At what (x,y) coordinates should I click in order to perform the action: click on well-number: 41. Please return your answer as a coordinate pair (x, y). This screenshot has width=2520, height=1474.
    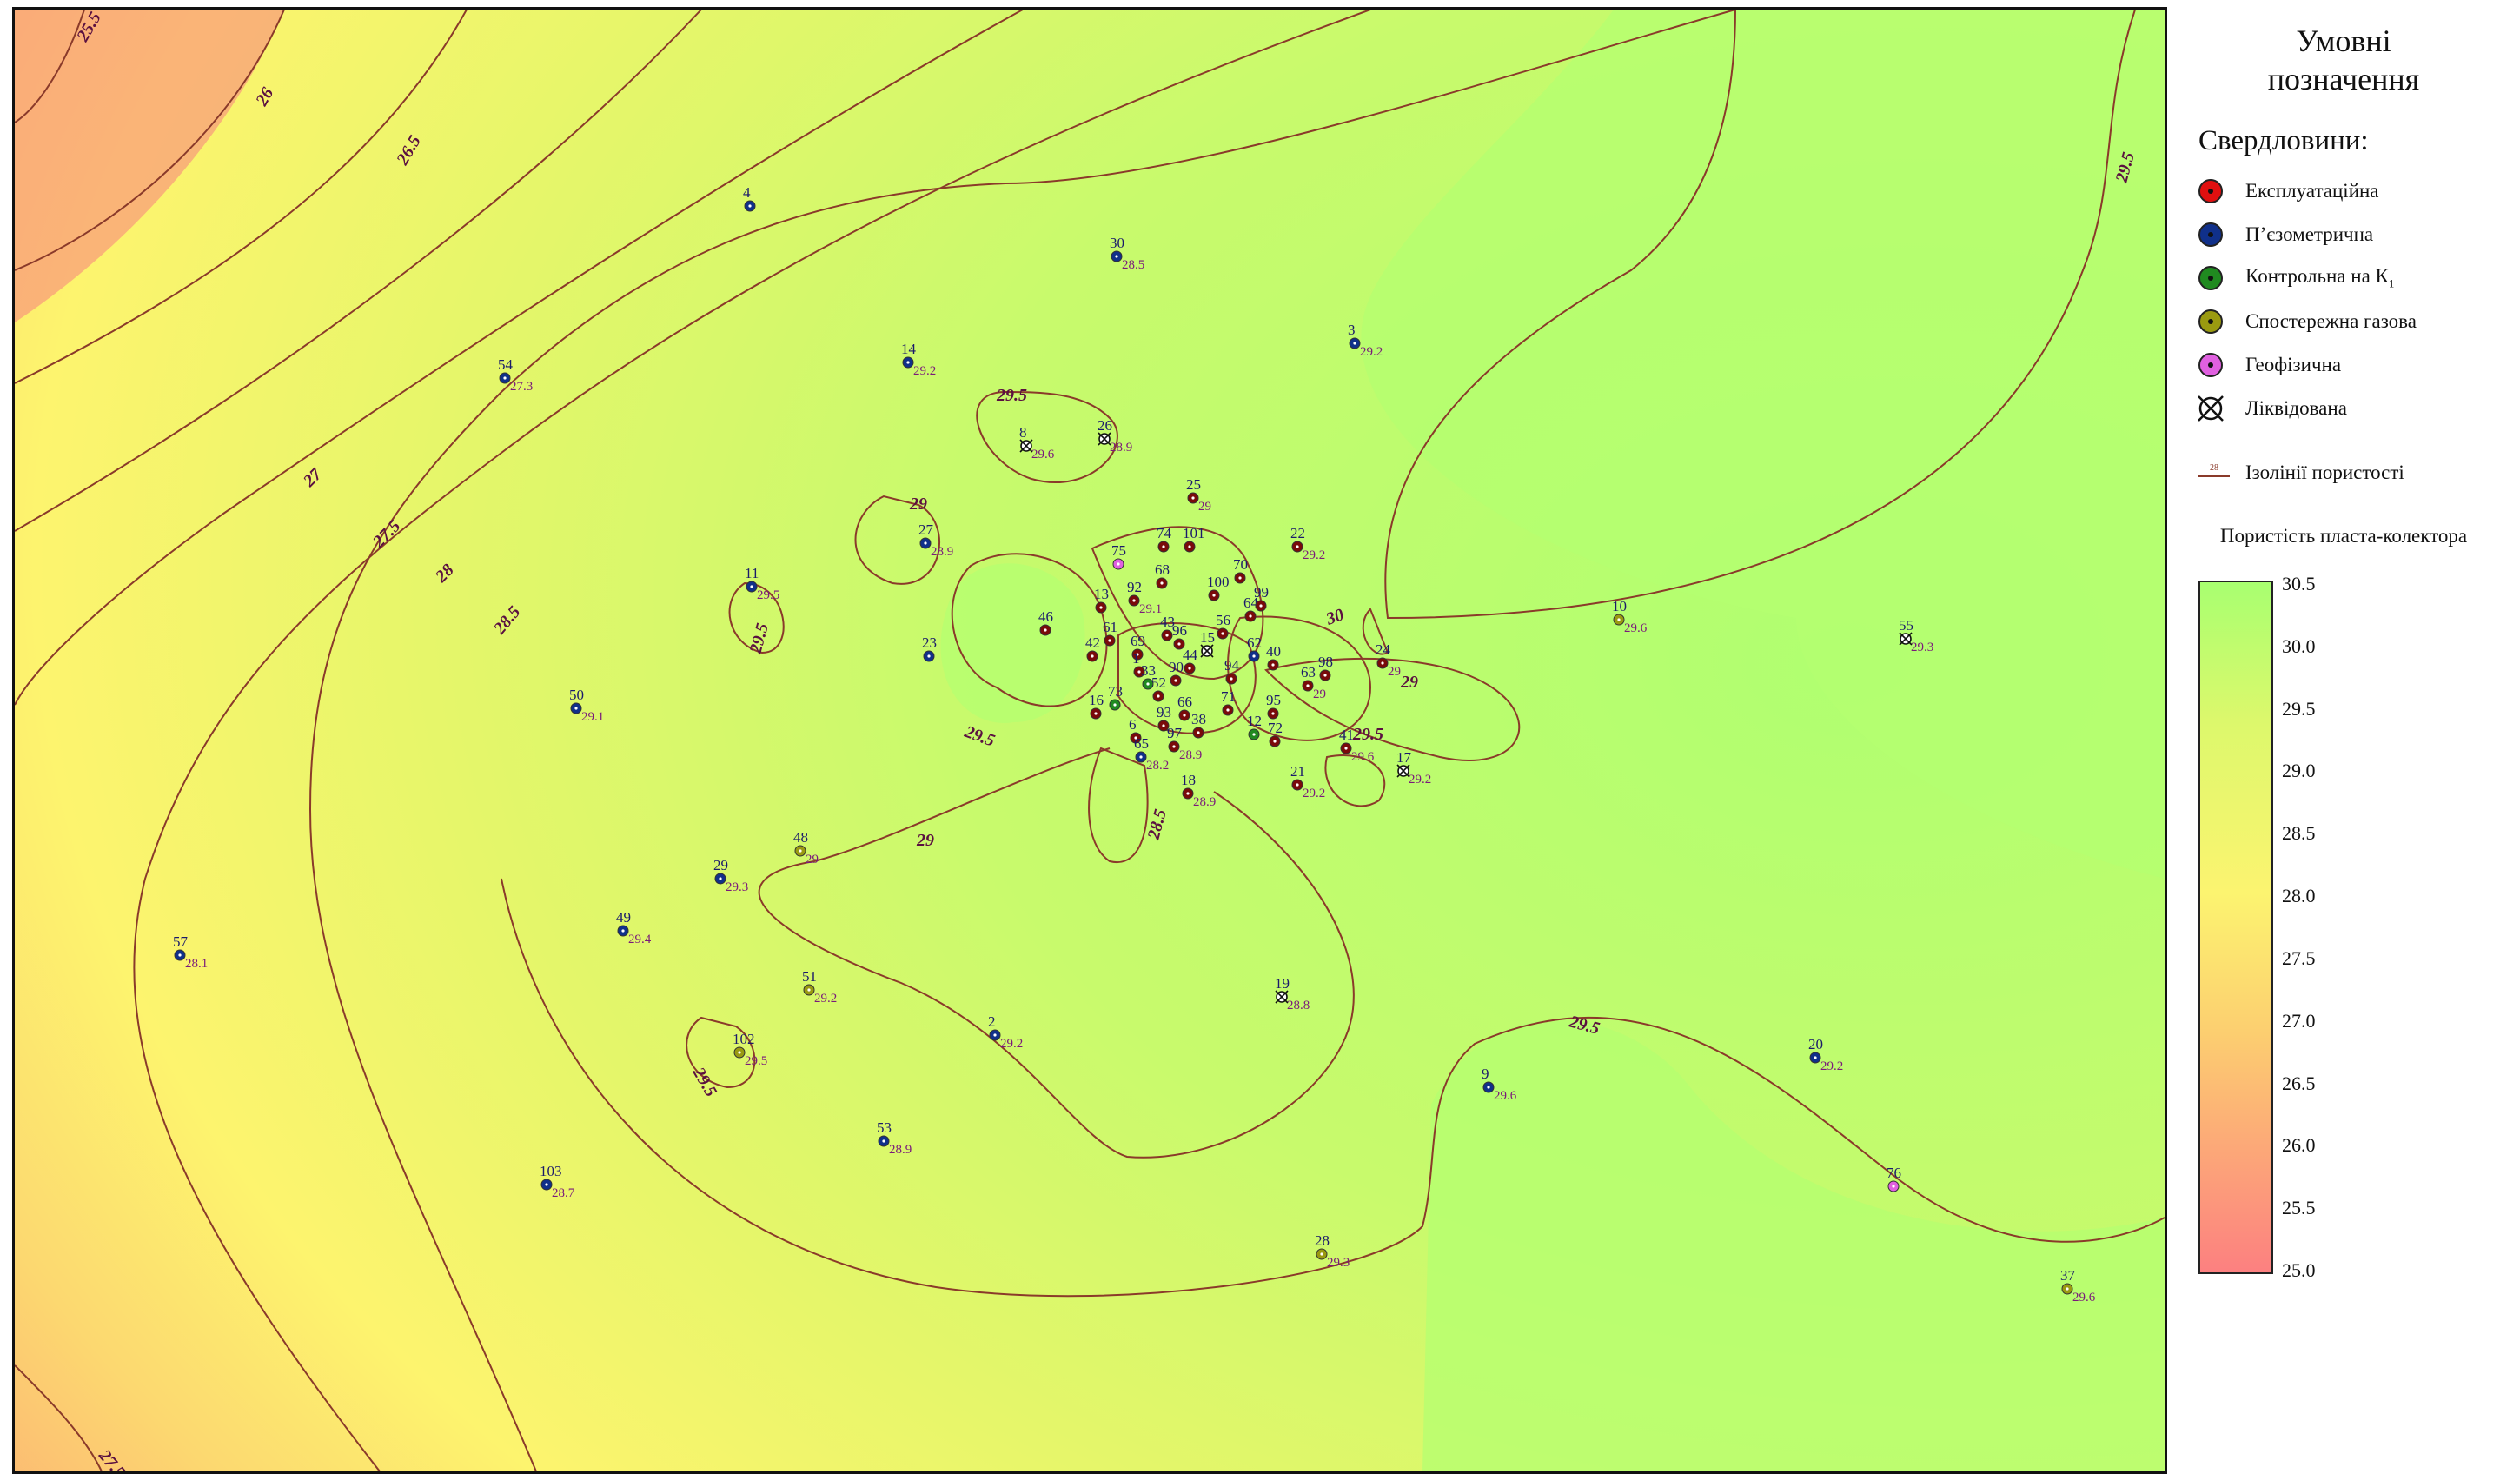
    Looking at the image, I should click on (1346, 735).